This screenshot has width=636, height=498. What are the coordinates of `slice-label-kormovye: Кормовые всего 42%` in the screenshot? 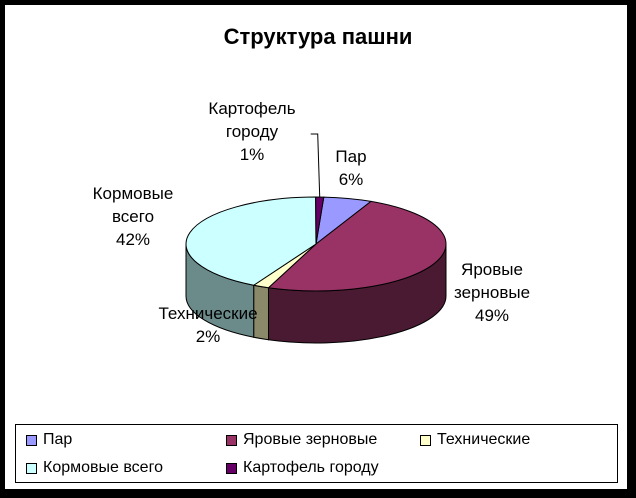 It's located at (133, 216).